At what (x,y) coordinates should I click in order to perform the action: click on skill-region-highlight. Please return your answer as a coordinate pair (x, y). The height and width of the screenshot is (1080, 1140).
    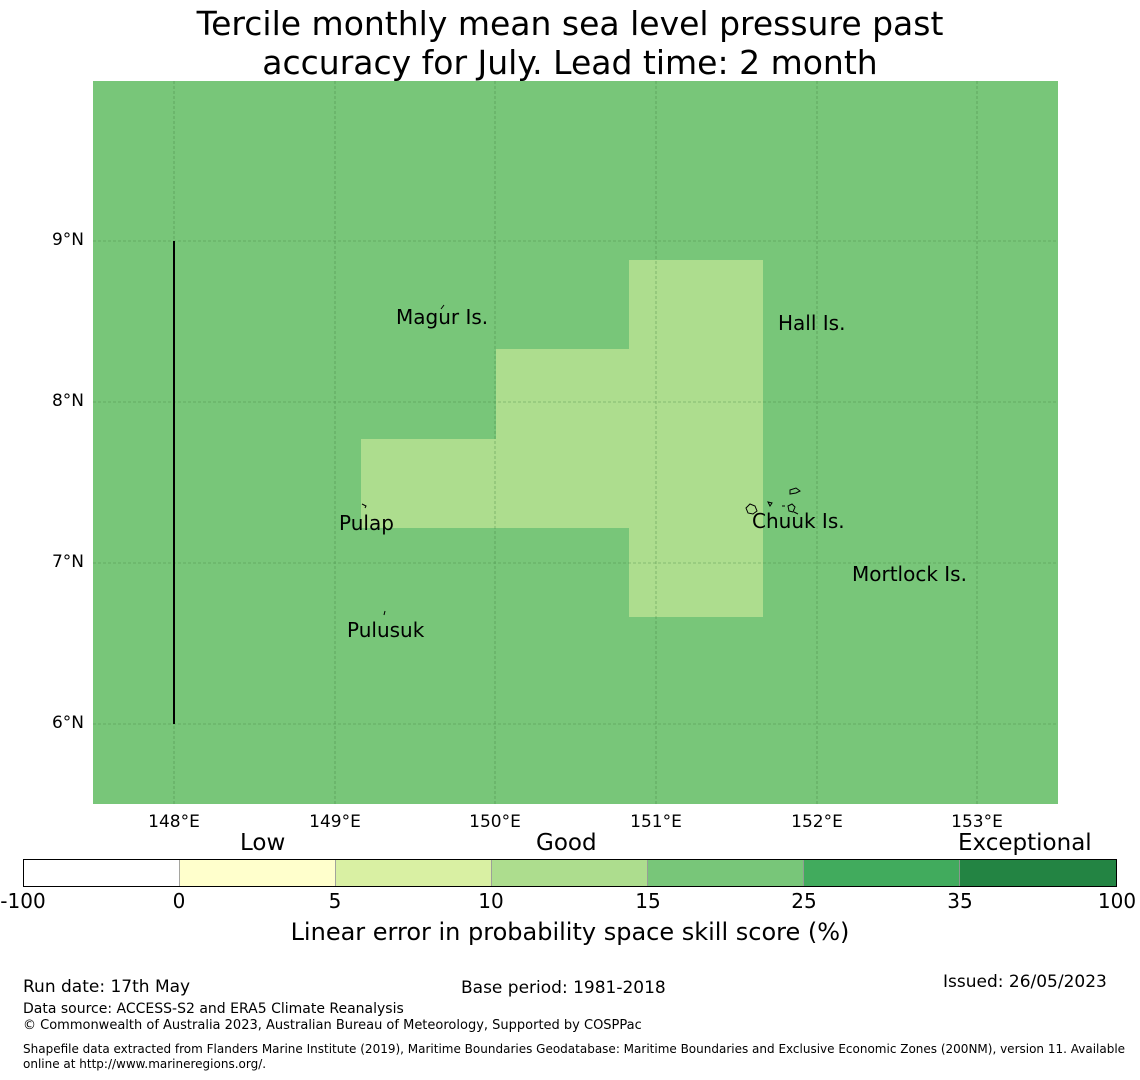
    Looking at the image, I should click on (562, 438).